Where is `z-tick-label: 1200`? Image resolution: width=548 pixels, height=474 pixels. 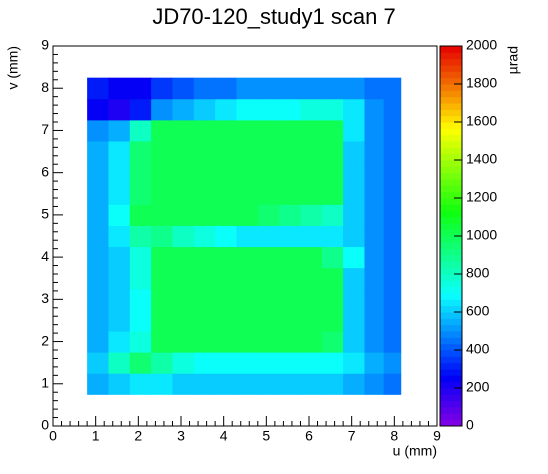 z-tick-label: 1200 is located at coordinates (481, 197).